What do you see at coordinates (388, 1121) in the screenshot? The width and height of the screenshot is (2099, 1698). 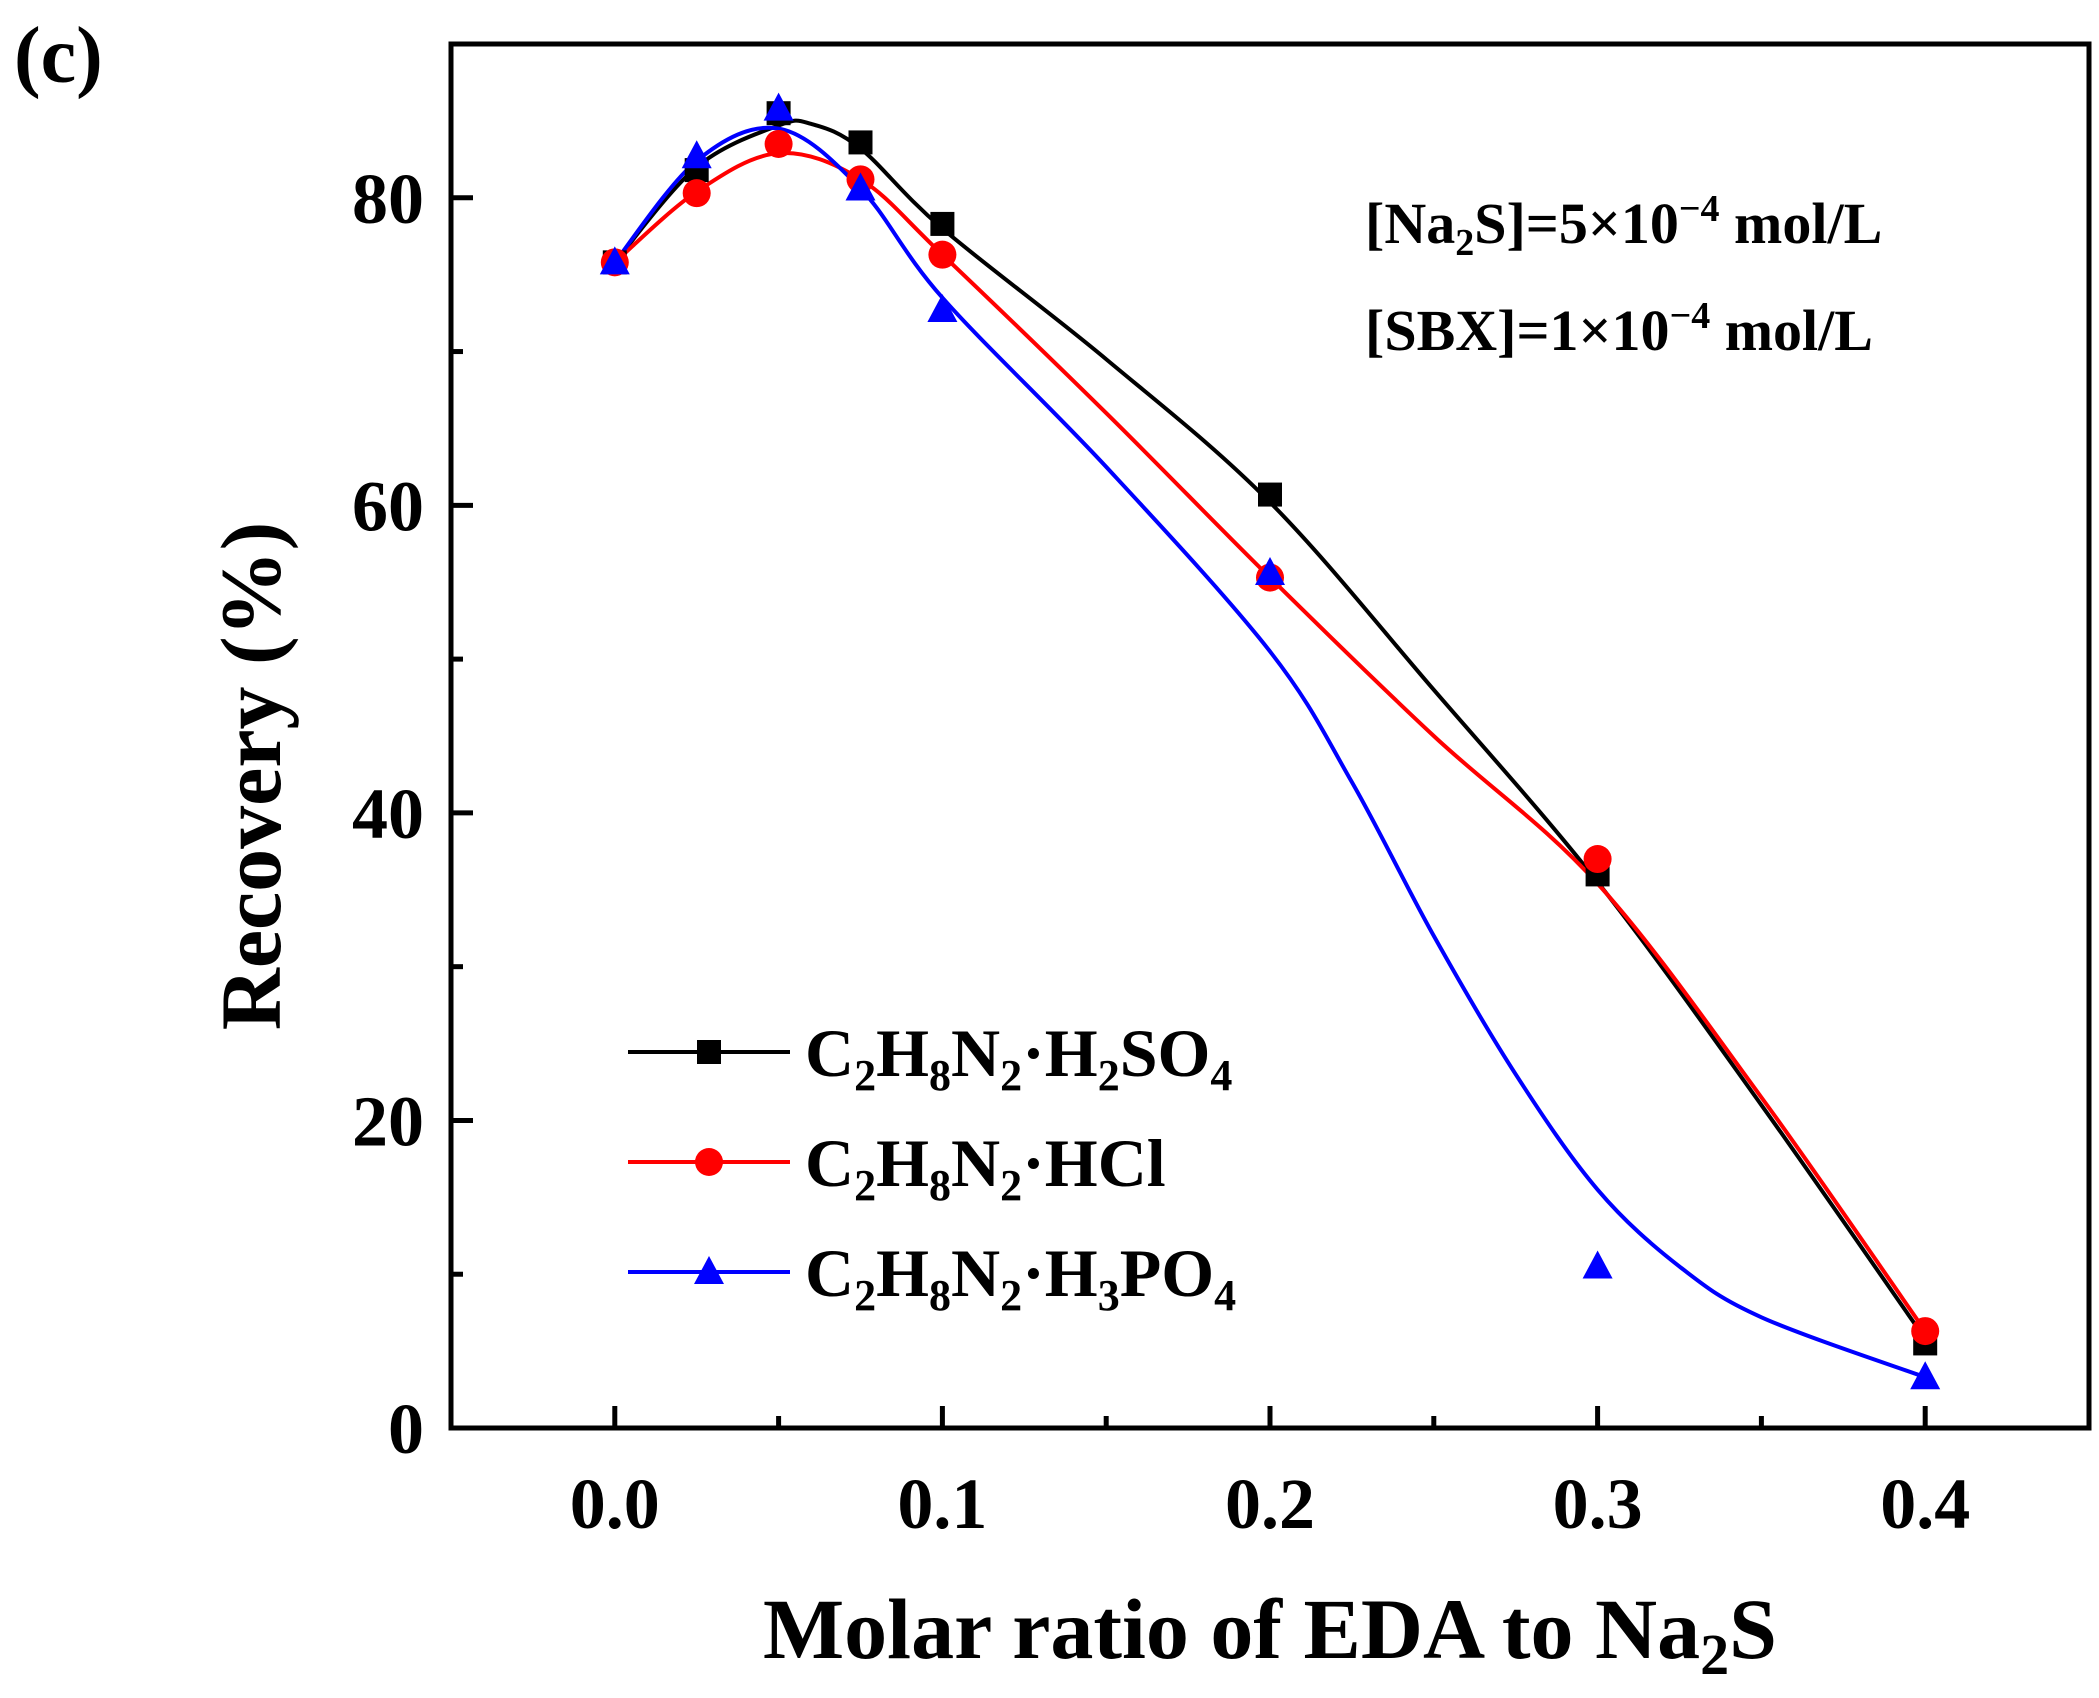 I see `y-tick-label: 20` at bounding box center [388, 1121].